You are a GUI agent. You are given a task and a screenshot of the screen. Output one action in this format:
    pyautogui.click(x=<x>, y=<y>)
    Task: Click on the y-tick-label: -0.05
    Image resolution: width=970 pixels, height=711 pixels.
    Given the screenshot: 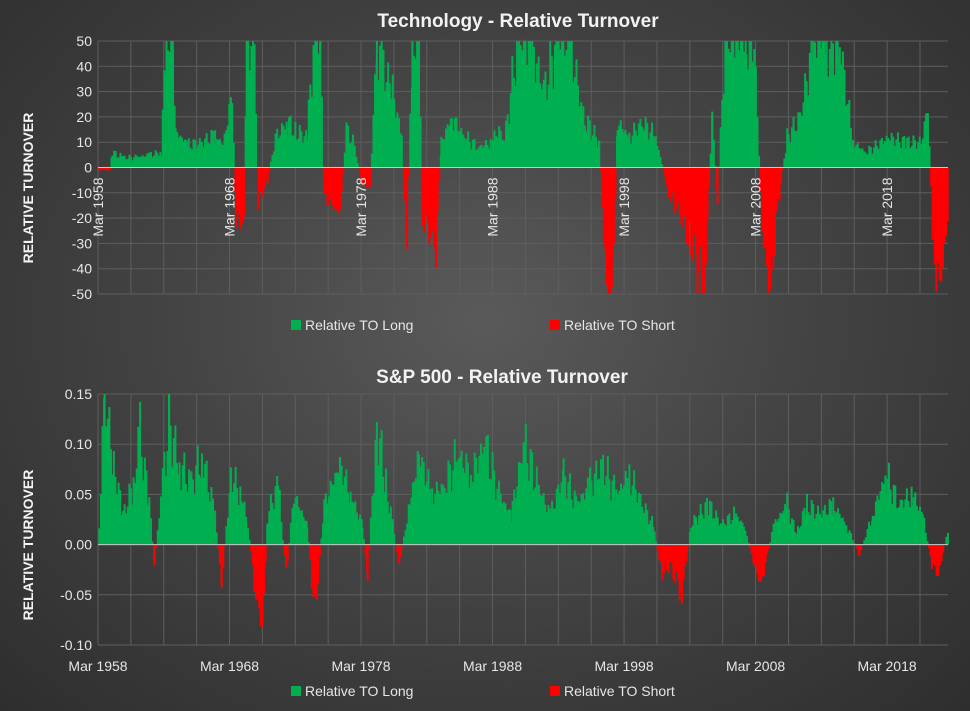 What is the action you would take?
    pyautogui.click(x=76, y=595)
    